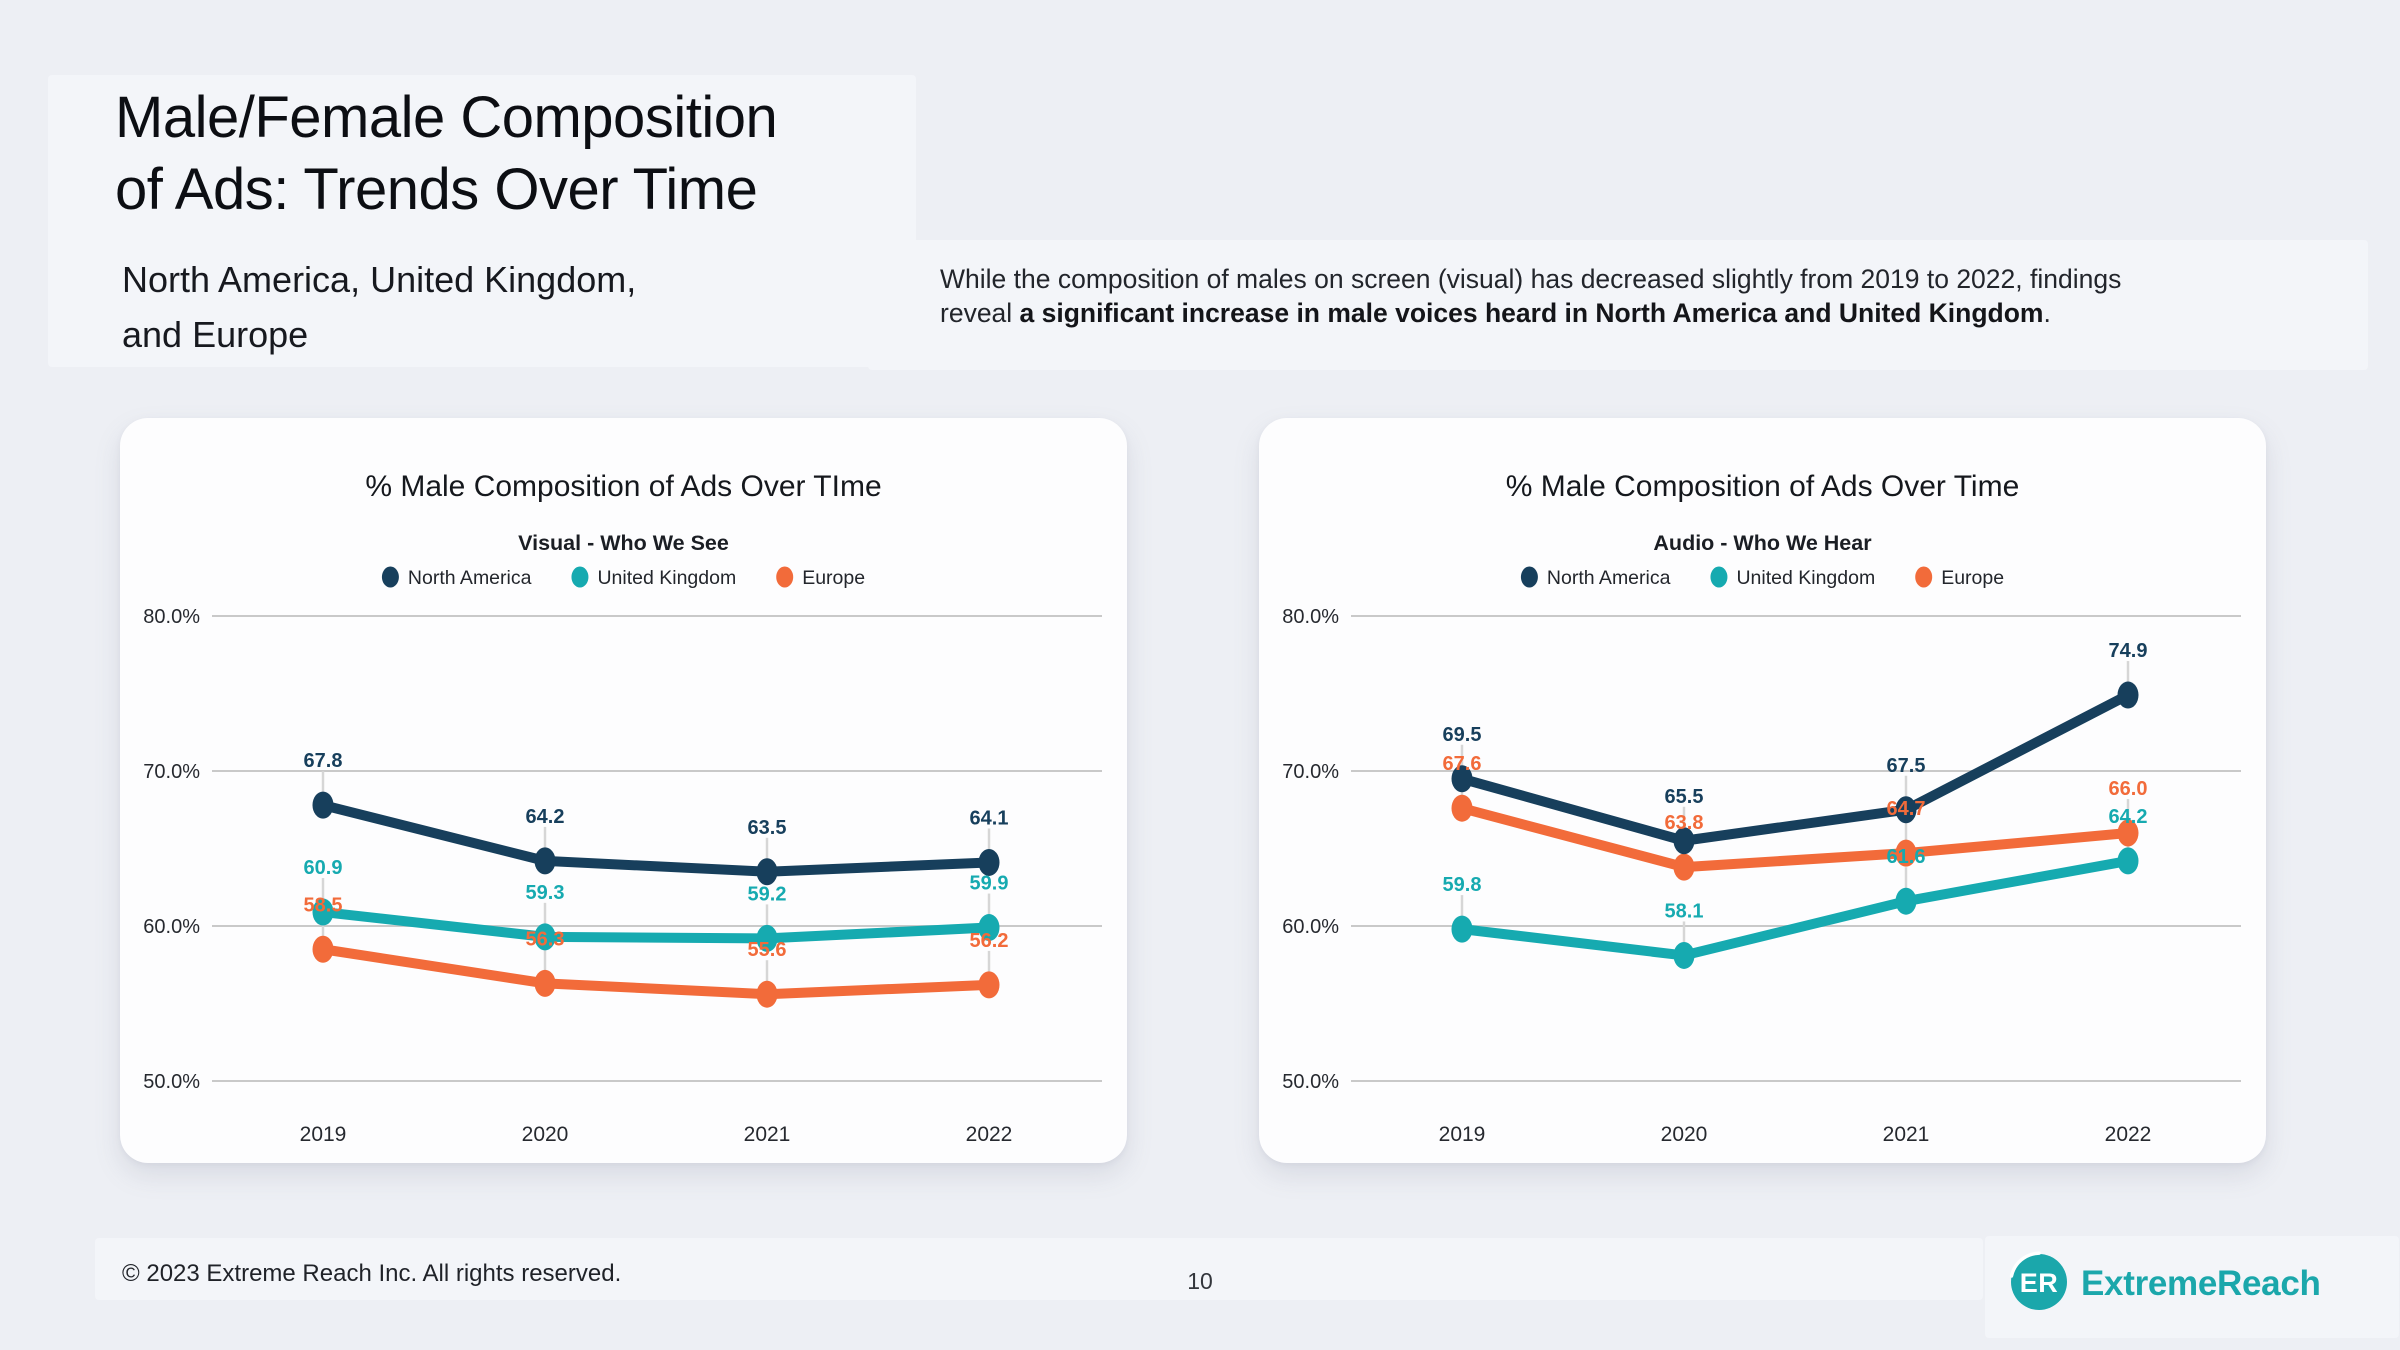 The image size is (2400, 1350). I want to click on legend-dot-europe, so click(785, 577).